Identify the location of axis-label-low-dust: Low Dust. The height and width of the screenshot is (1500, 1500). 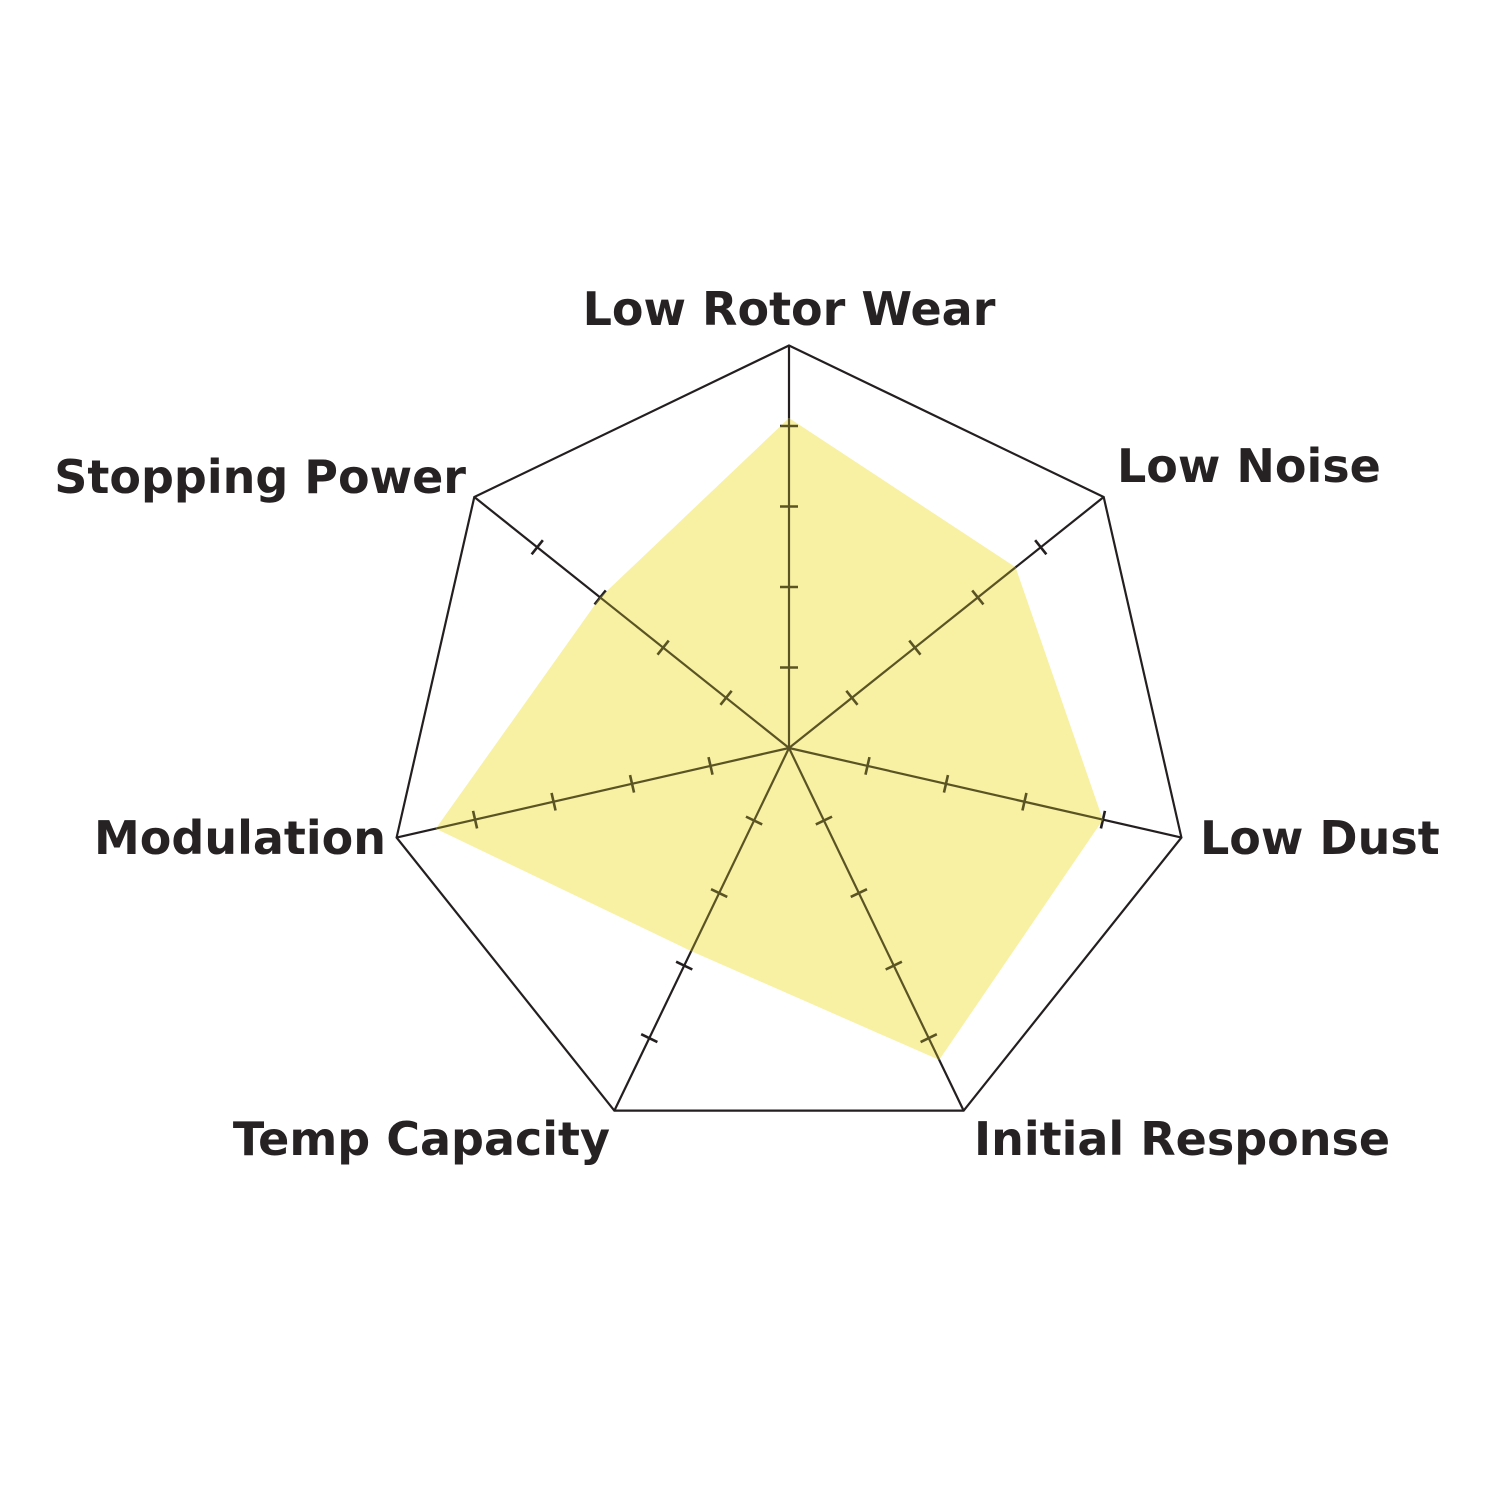
(1320, 837).